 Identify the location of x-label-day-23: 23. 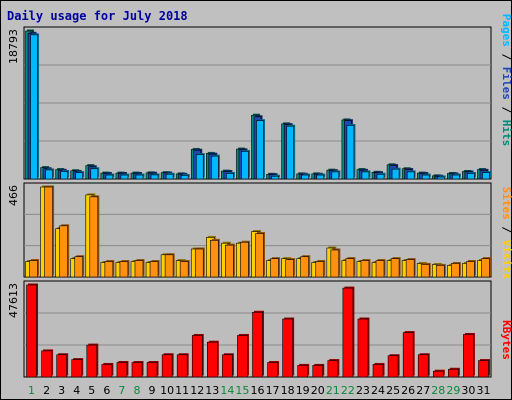
(363, 390).